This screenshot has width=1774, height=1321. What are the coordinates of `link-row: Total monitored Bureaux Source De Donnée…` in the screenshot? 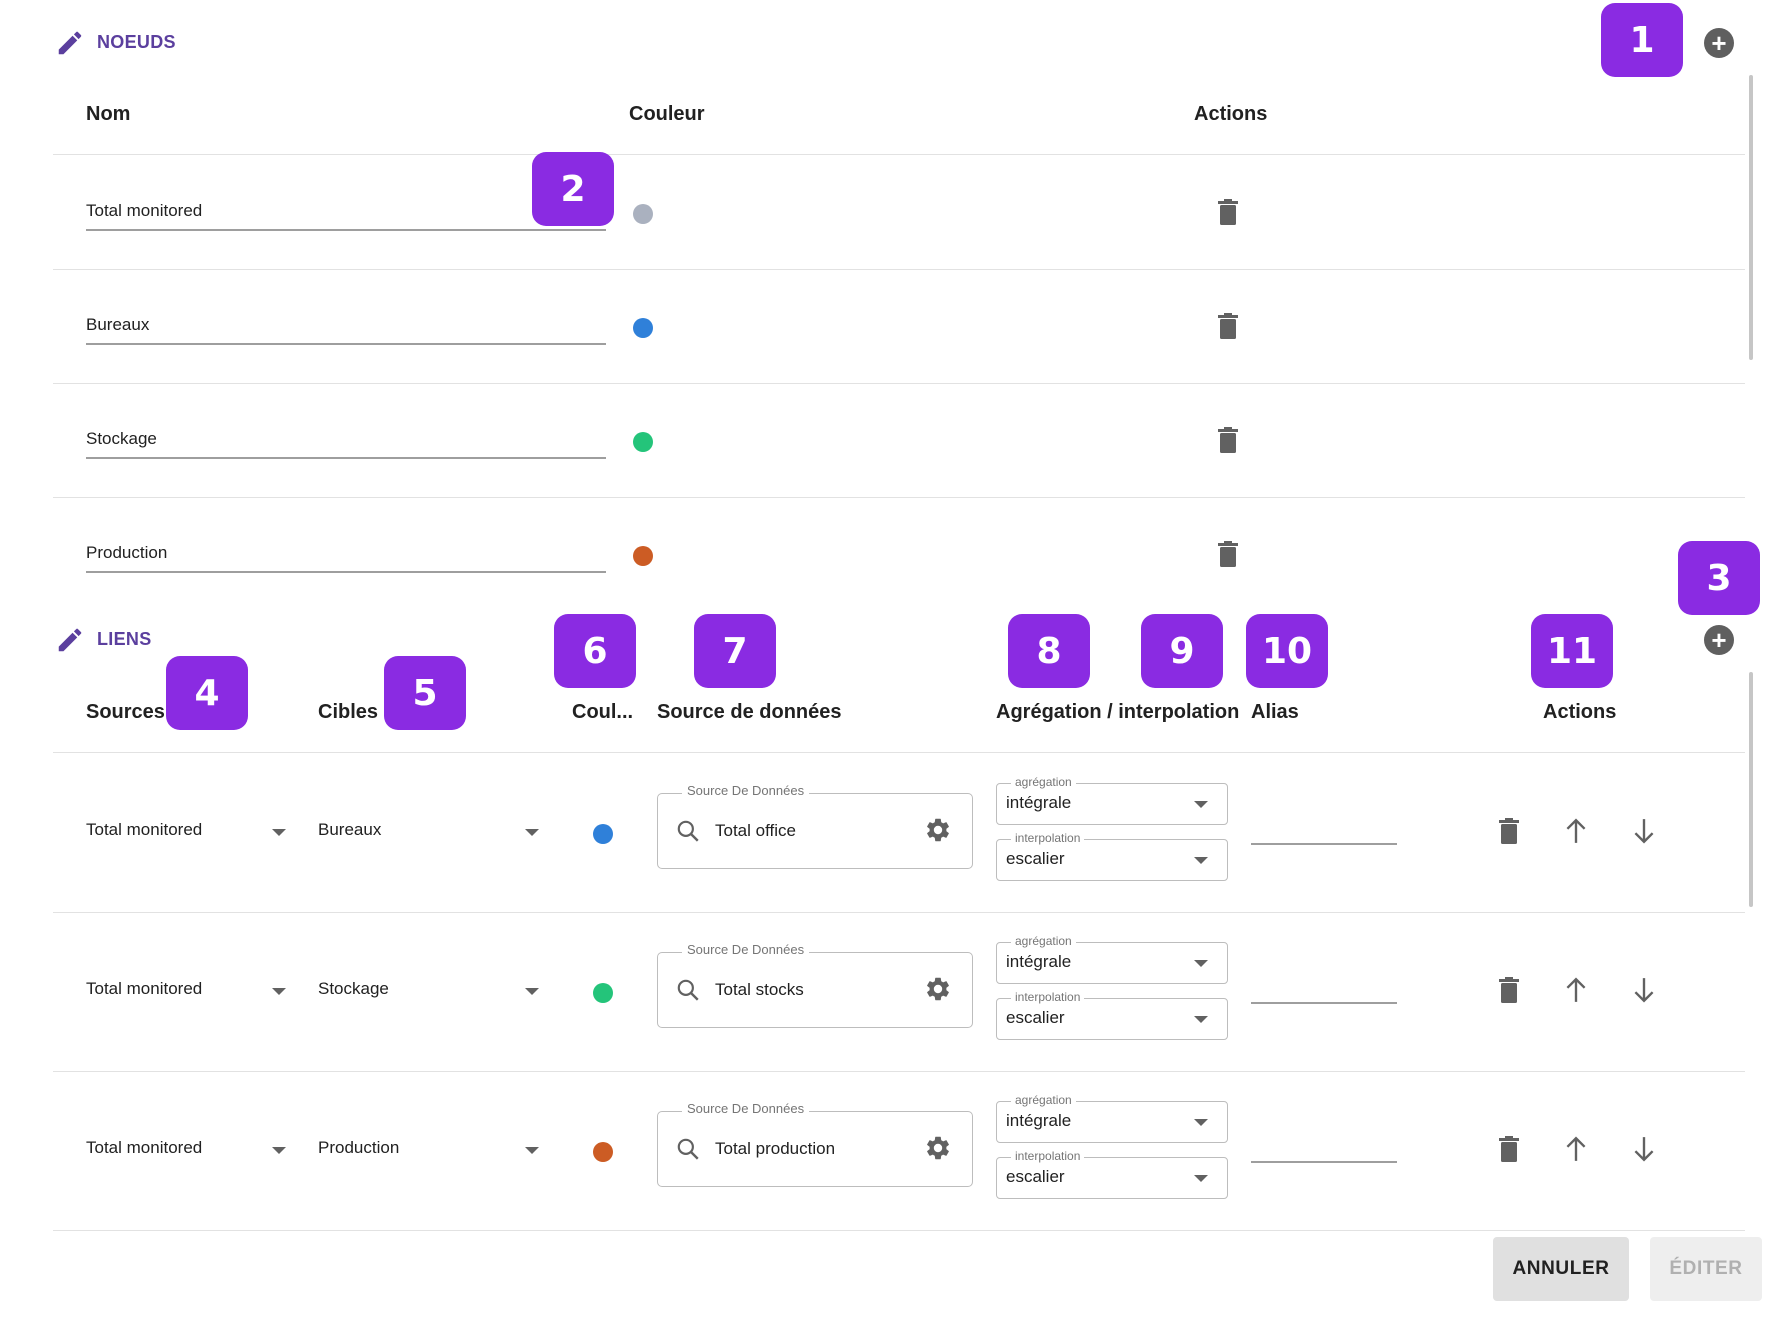 It's located at (872, 832).